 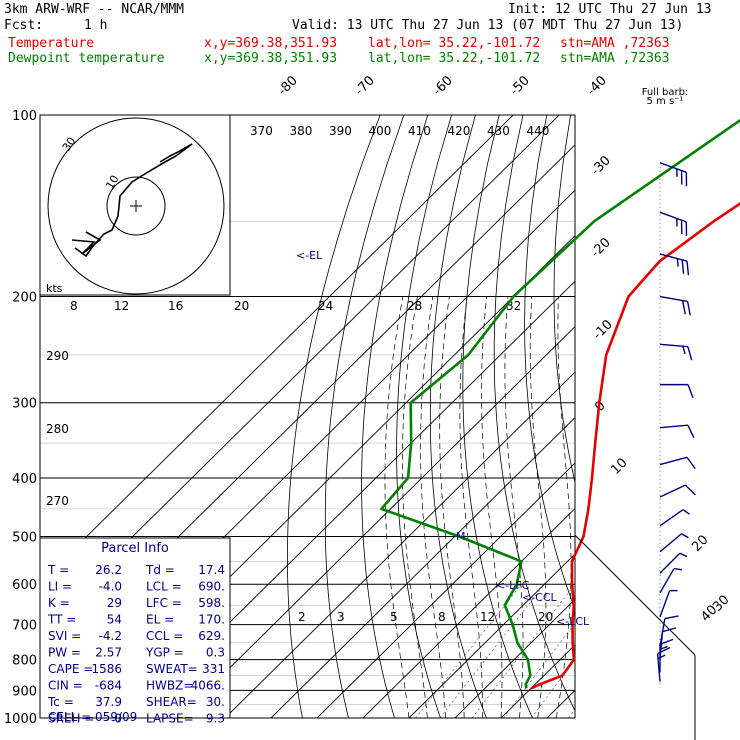 What do you see at coordinates (461, 536) in the screenshot?
I see `parcel-marker: M` at bounding box center [461, 536].